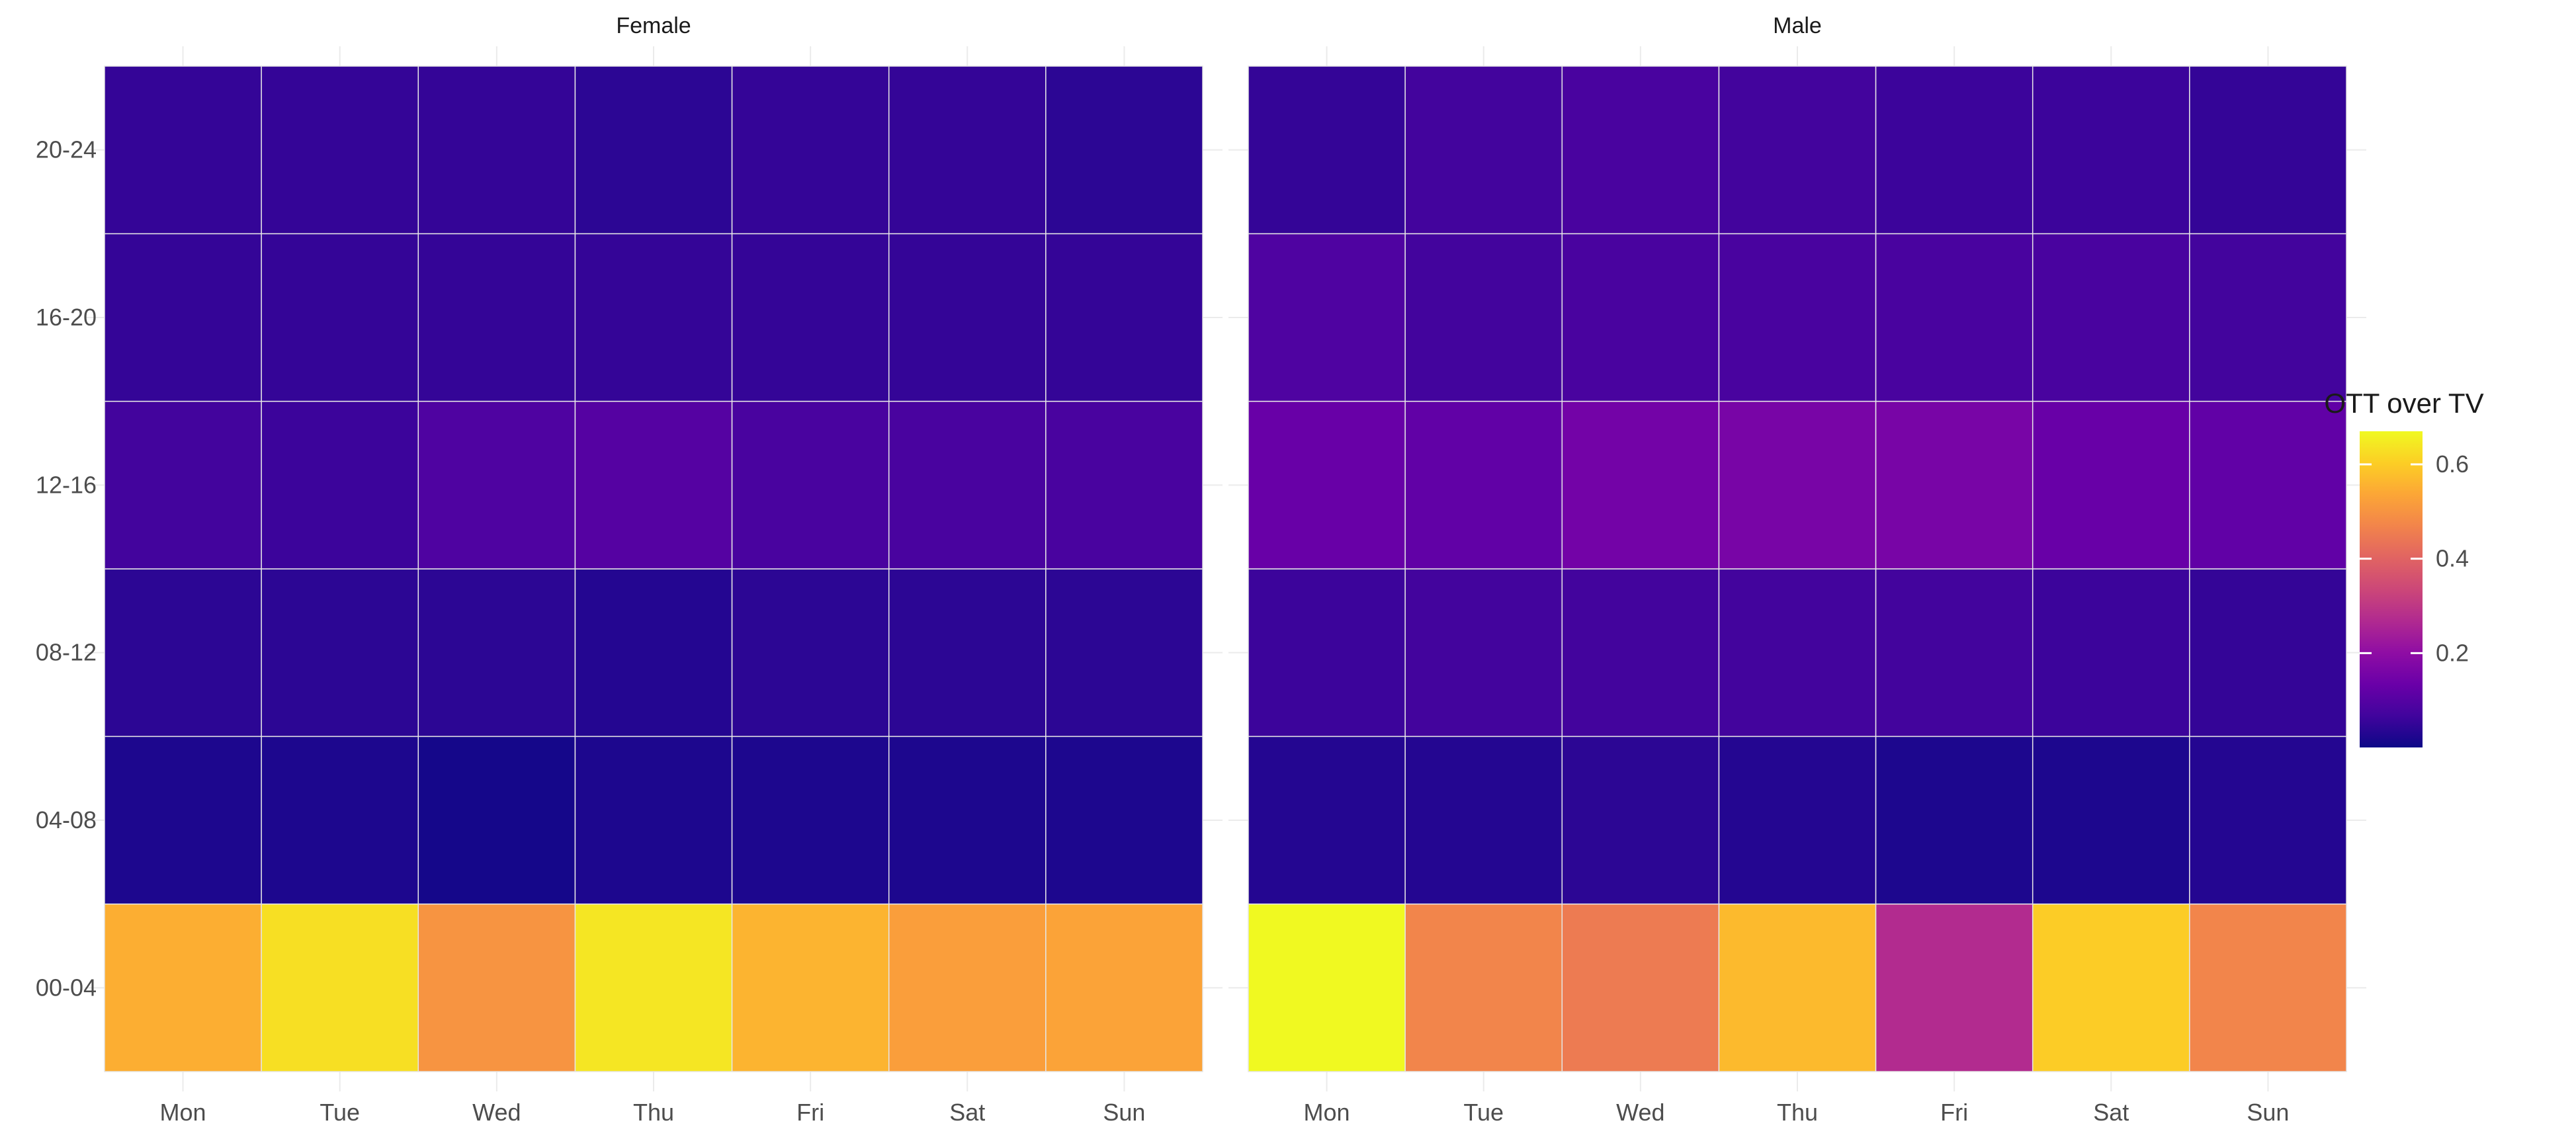  What do you see at coordinates (2452, 558) in the screenshot?
I see `legend-tick-label: 0.4` at bounding box center [2452, 558].